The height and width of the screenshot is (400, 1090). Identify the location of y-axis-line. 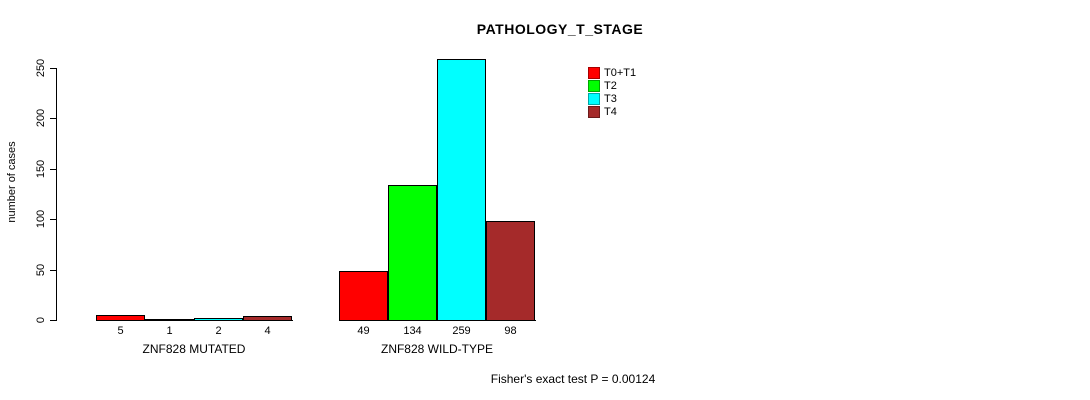
(56, 194).